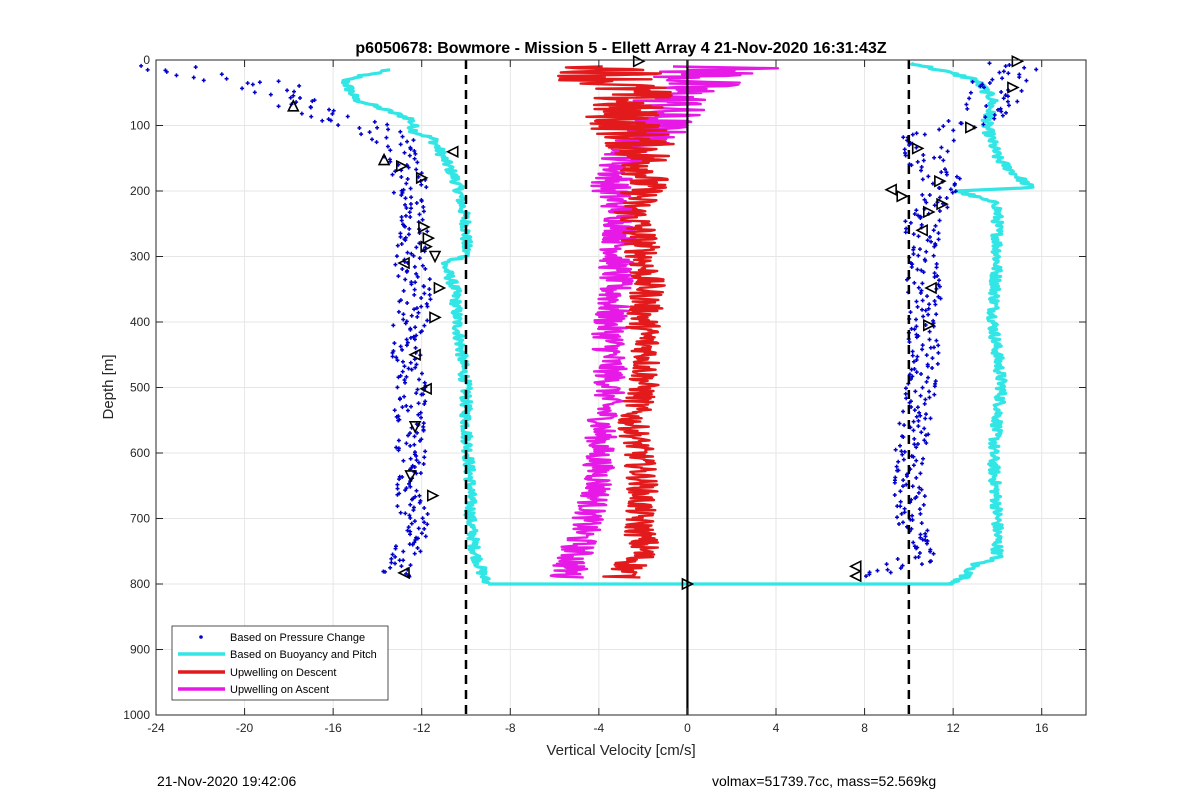 This screenshot has width=1200, height=804. I want to click on y-tick-label: 1000, so click(136, 715).